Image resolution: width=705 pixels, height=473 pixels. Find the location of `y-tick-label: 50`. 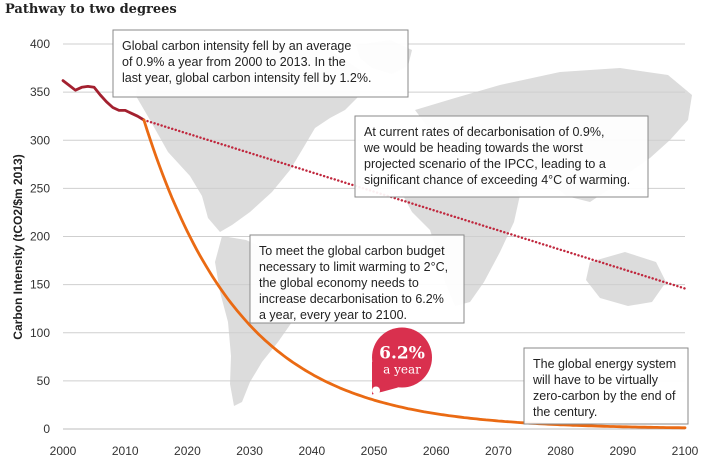

y-tick-label: 50 is located at coordinates (44, 381).